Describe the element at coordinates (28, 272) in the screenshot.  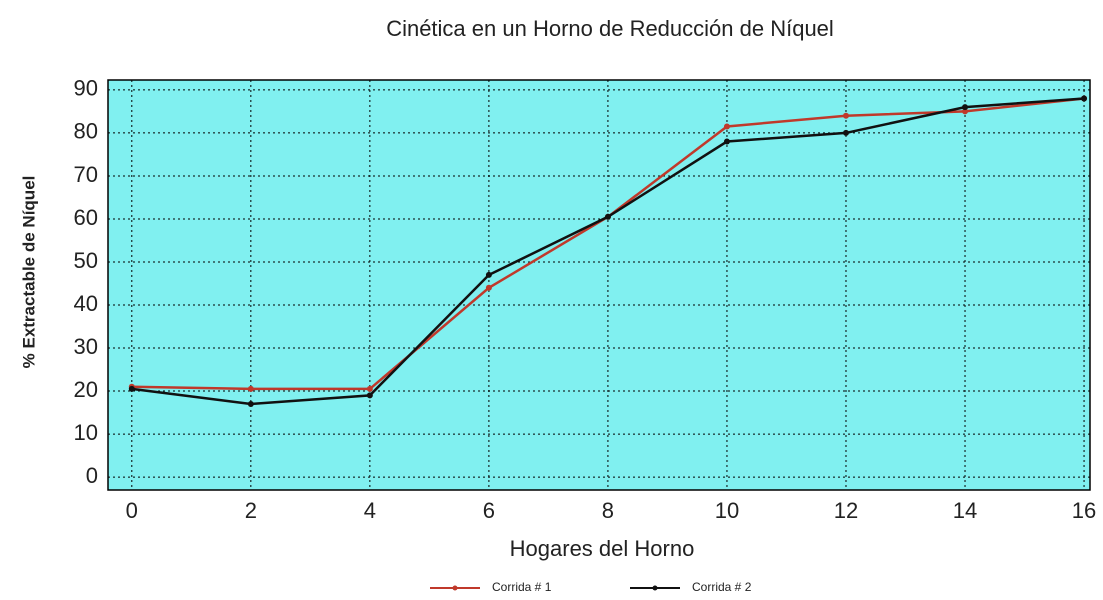
I see `y-axis-label: % Extractable de Níquel` at that location.